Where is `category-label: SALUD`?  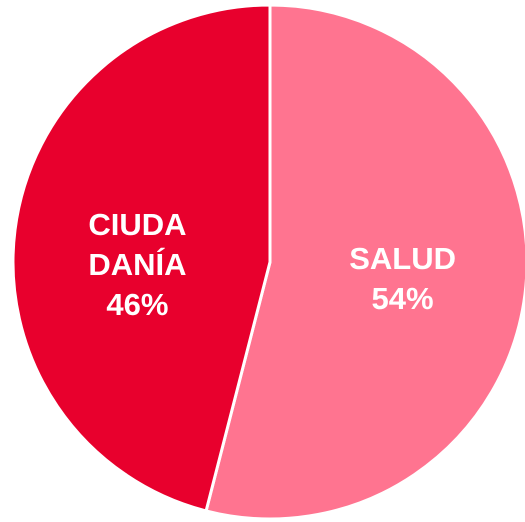
category-label: SALUD is located at coordinates (402, 258).